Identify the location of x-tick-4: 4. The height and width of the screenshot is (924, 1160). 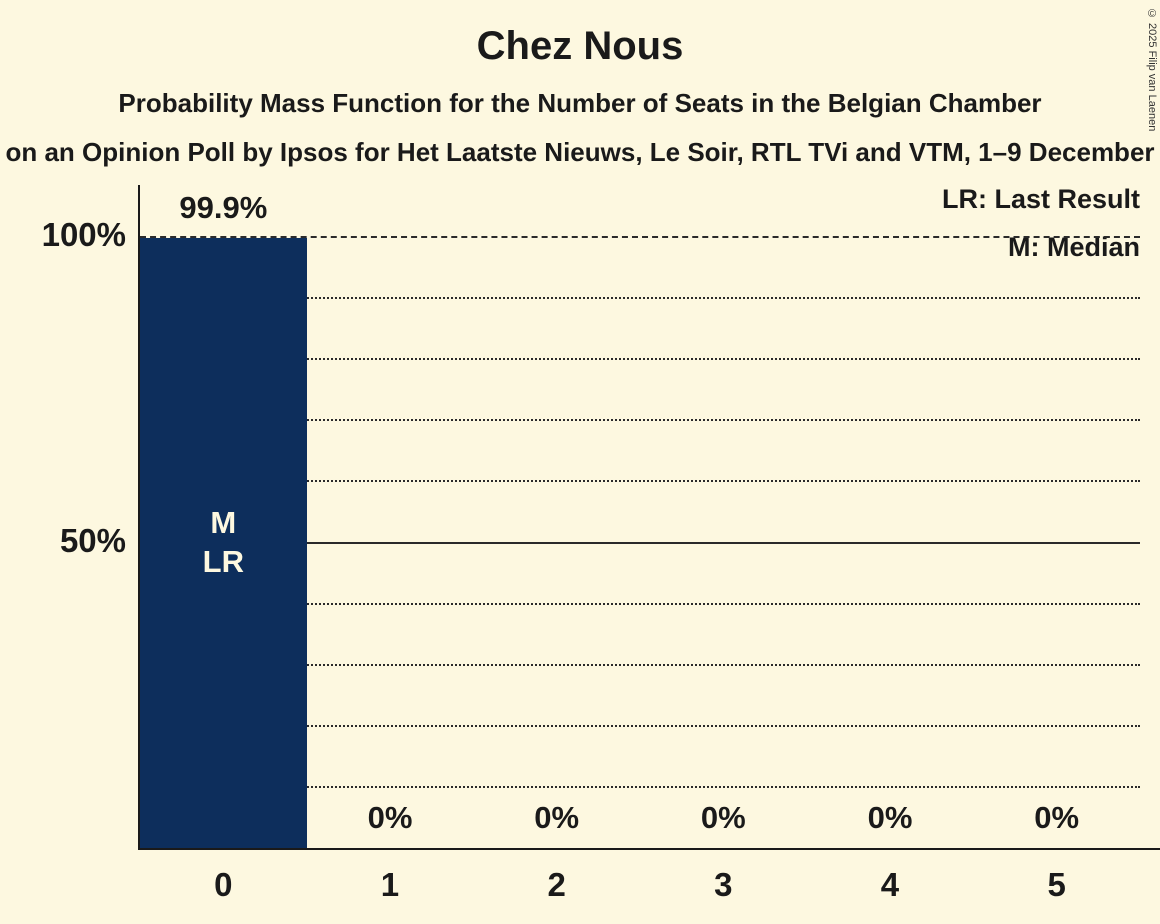
(890, 884).